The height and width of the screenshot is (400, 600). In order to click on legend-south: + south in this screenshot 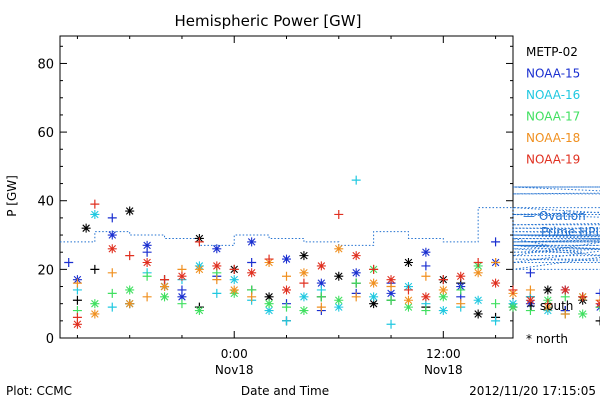, I will do `click(549, 306)`.